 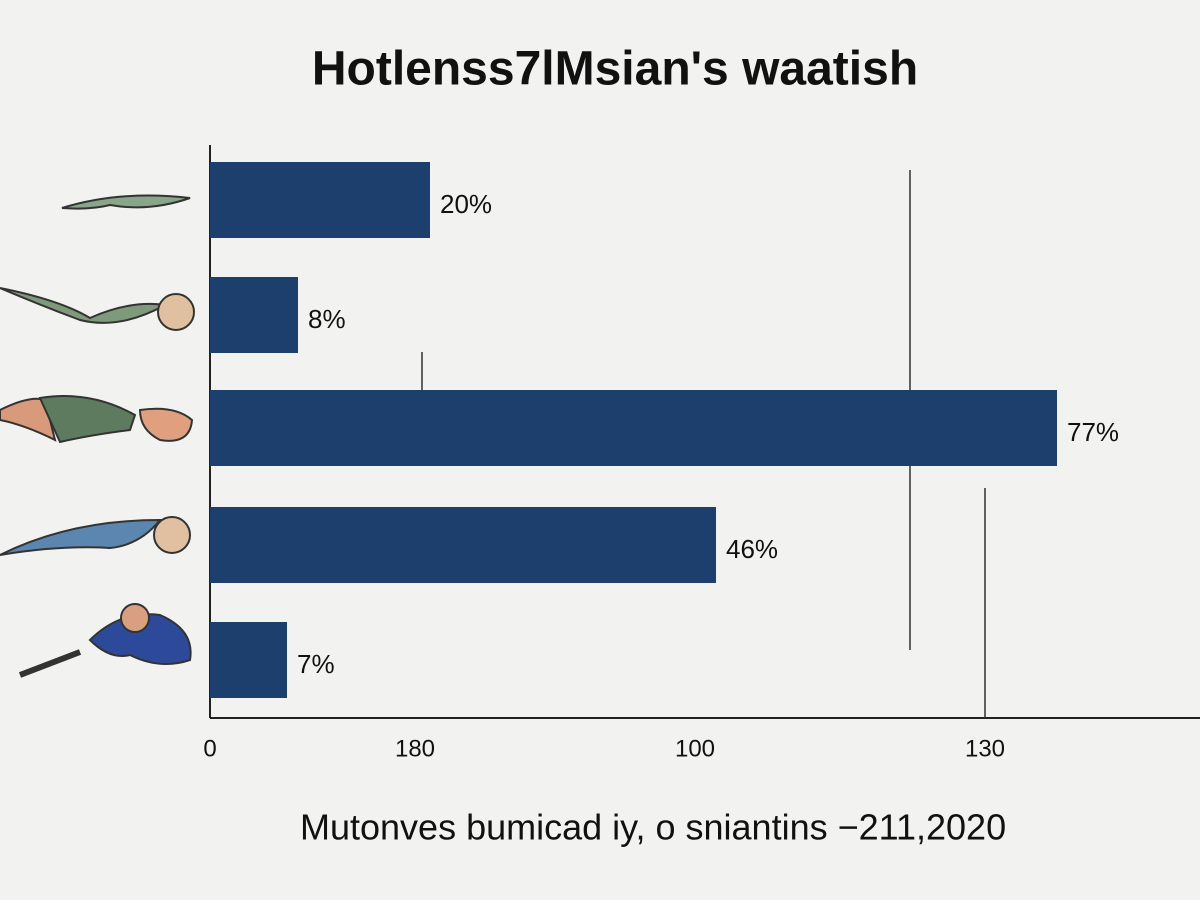 I want to click on category-icons, so click(x=97, y=436).